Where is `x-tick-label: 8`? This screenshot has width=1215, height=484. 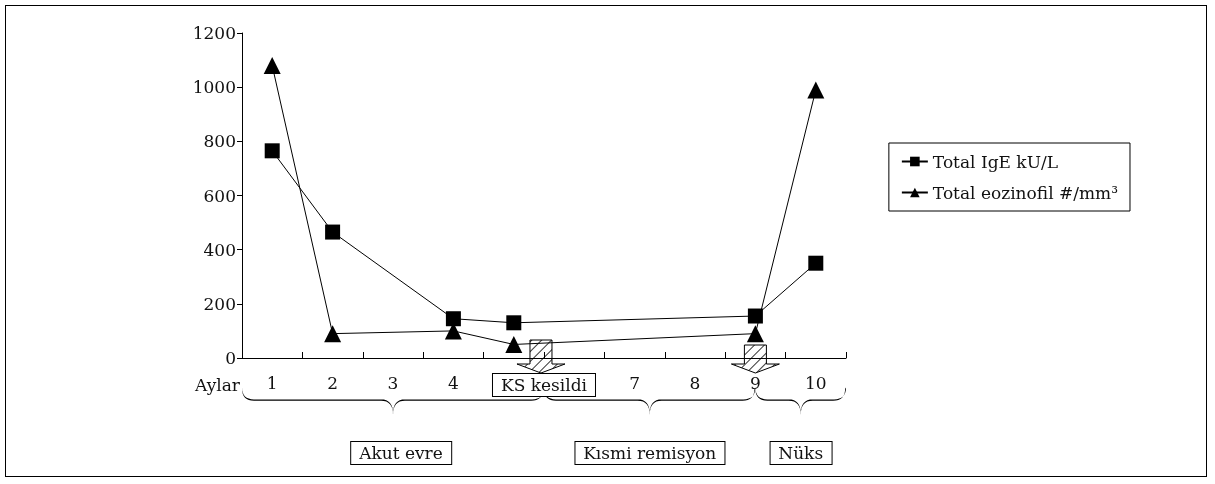
x-tick-label: 8 is located at coordinates (695, 382).